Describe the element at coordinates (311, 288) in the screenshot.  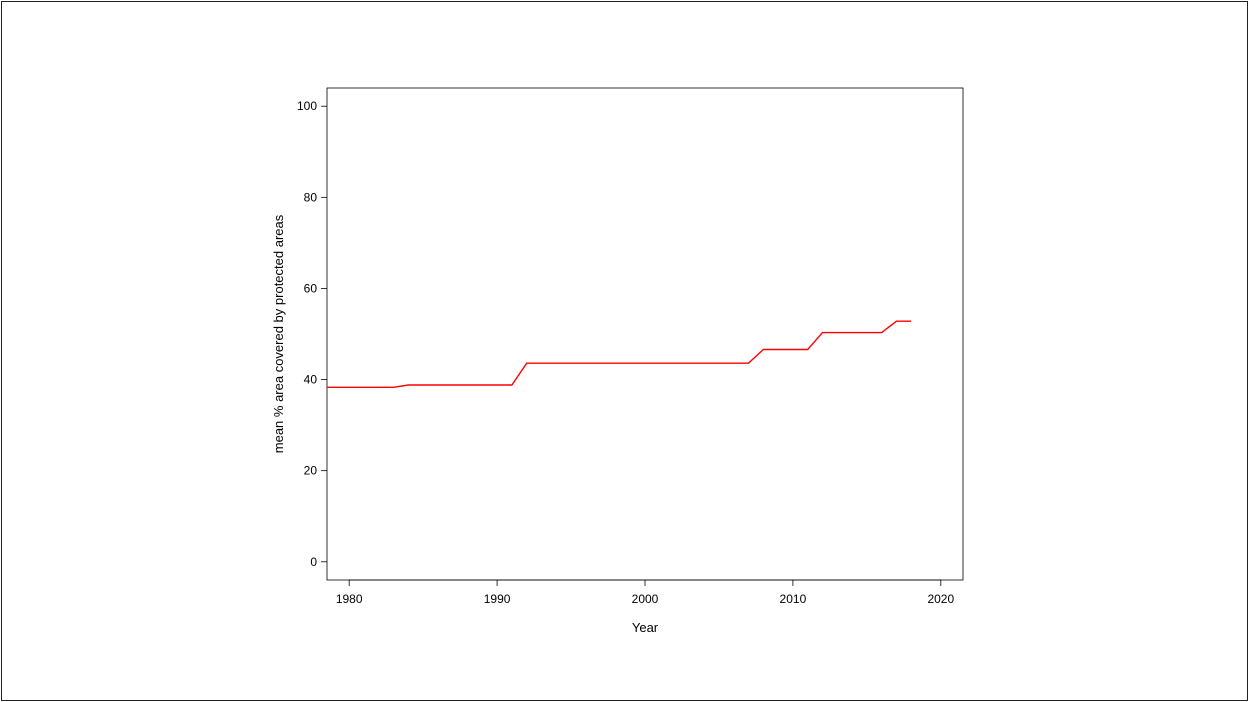
I see `y-tick-label: 60` at that location.